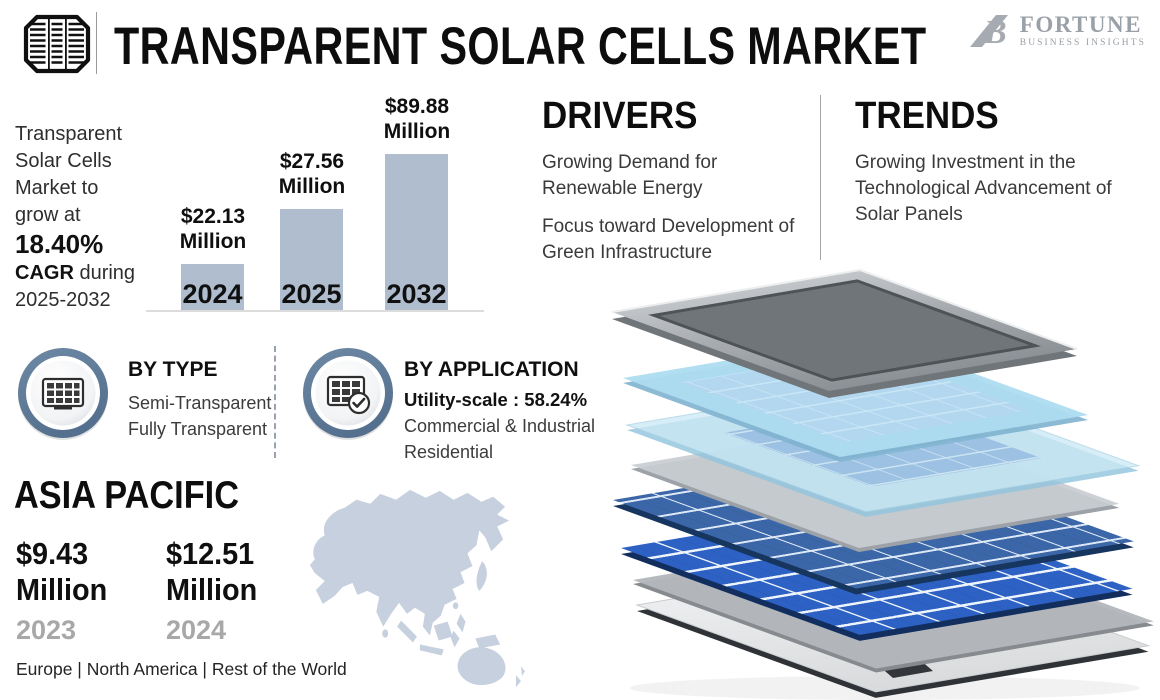 Image resolution: width=1160 pixels, height=700 pixels. I want to click on stat-value: $12.51, so click(210, 553).